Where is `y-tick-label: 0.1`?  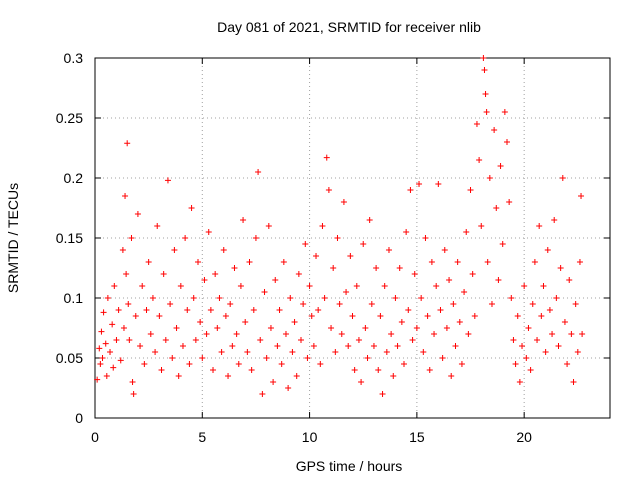 y-tick-label: 0.1 is located at coordinates (74, 298).